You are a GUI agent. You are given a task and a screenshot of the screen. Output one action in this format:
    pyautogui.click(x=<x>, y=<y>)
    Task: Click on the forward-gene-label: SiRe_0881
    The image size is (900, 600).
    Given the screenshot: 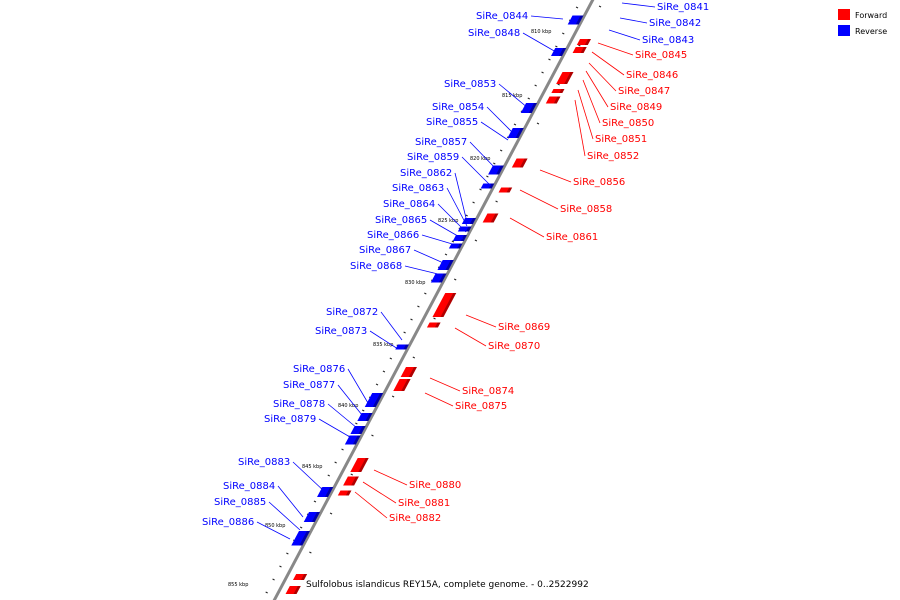 What is the action you would take?
    pyautogui.click(x=424, y=503)
    